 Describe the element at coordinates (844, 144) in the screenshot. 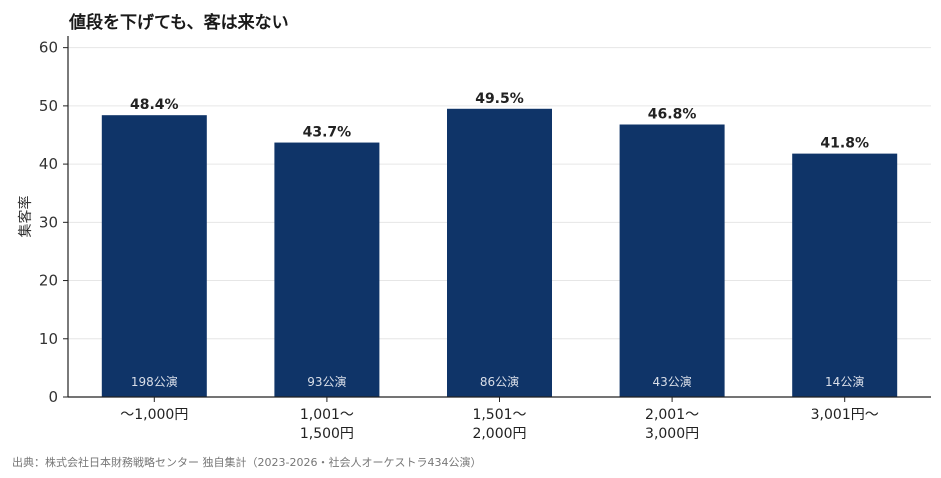

I see `value-label: 41.8%` at that location.